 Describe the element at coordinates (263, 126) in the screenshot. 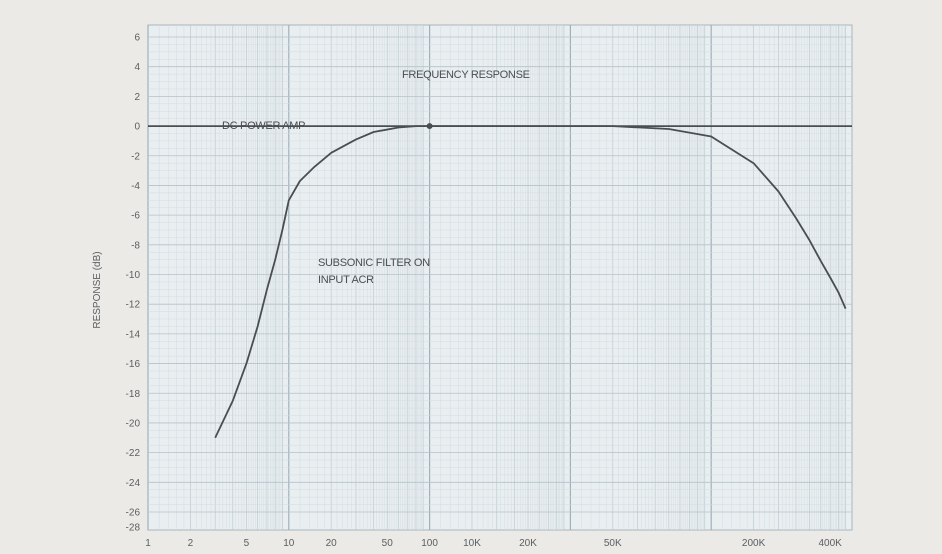

I see `annotation-dc-power-amp: DC POWER AMP` at that location.